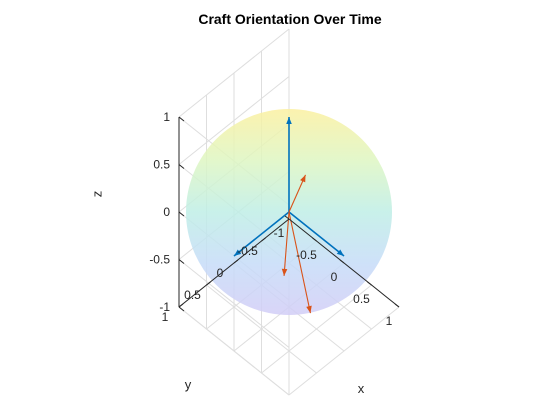  I want to click on x-tick-label: 0, so click(334, 277).